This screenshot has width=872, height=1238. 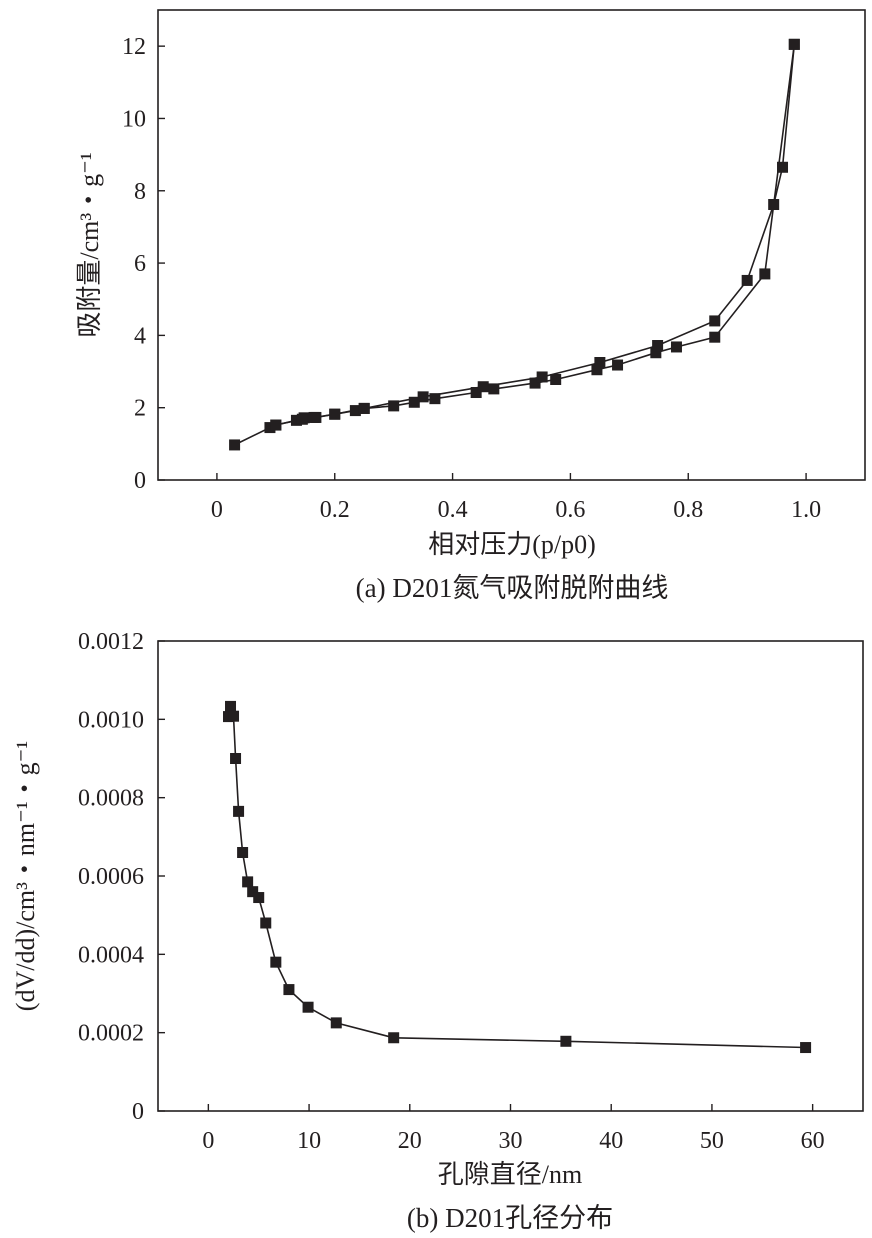 What do you see at coordinates (140, 264) in the screenshot?
I see `y-tick-label: 6` at bounding box center [140, 264].